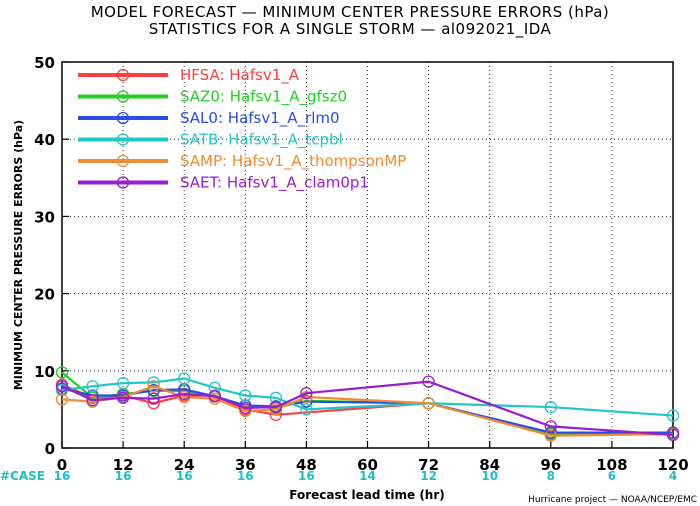  Describe the element at coordinates (44, 256) in the screenshot. I see `y-axis-ticks: 0 10 20 30 40 50` at that location.